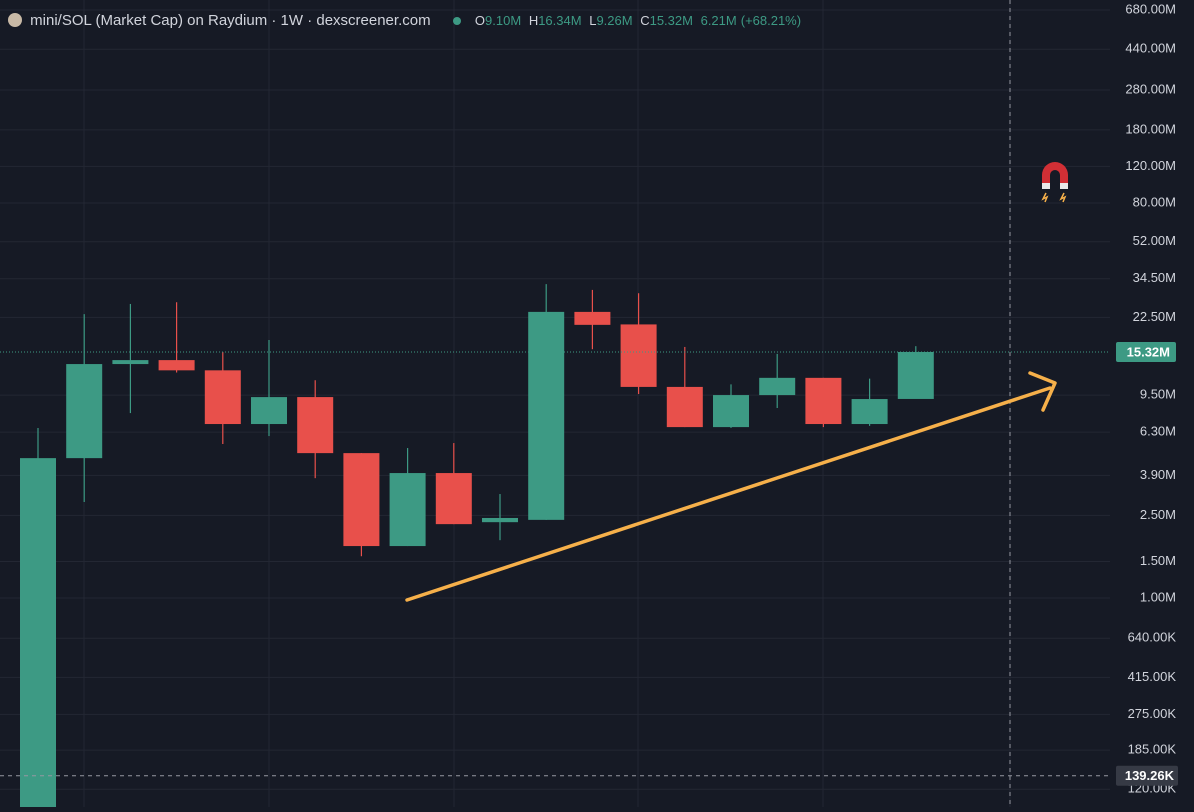 The height and width of the screenshot is (812, 1194). What do you see at coordinates (1158, 514) in the screenshot?
I see `y-tick-label: 2.50M` at bounding box center [1158, 514].